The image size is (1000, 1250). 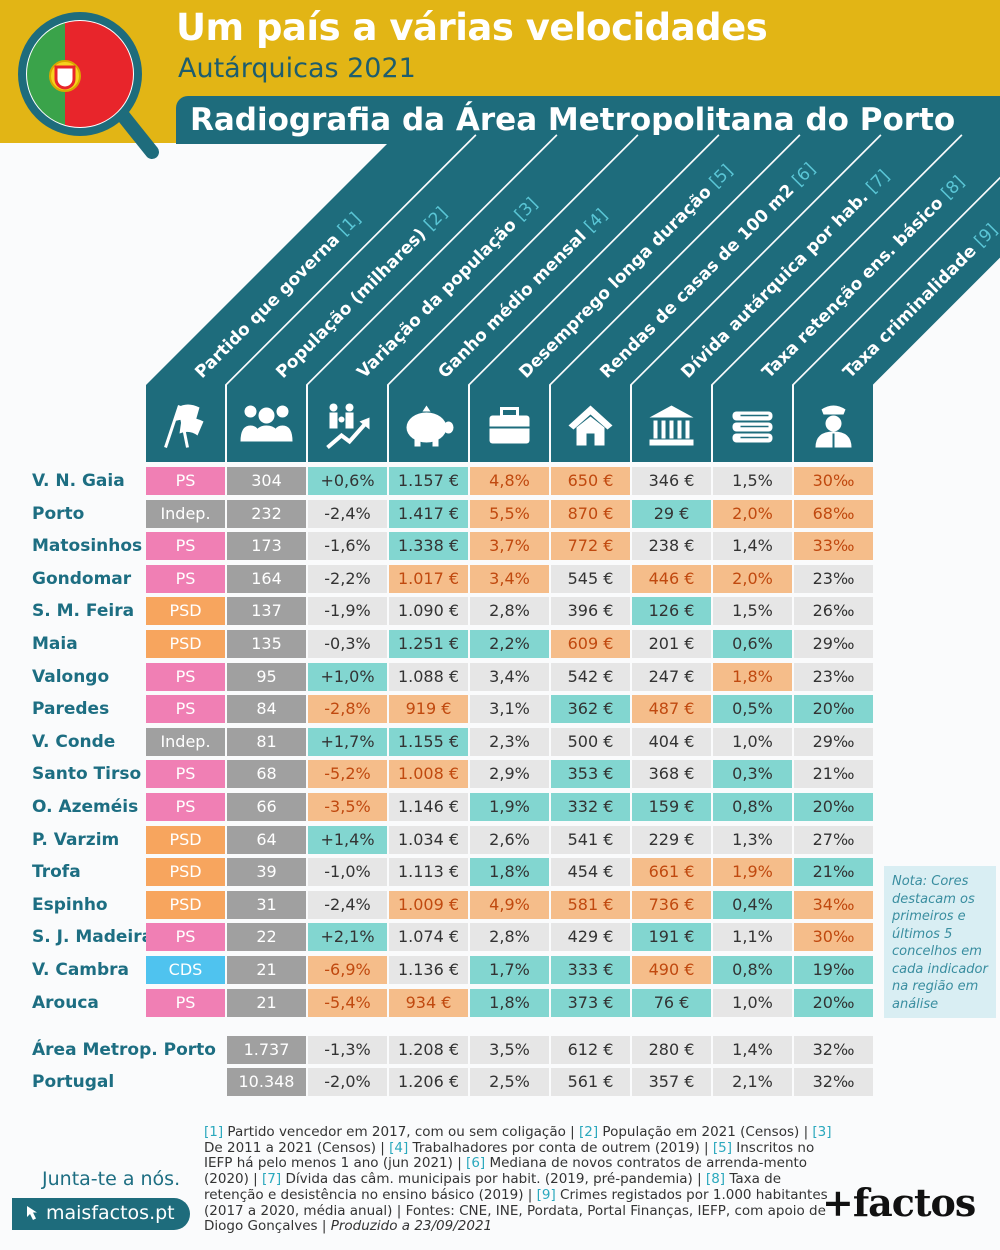 I want to click on table-cell: 22, so click(x=266, y=937).